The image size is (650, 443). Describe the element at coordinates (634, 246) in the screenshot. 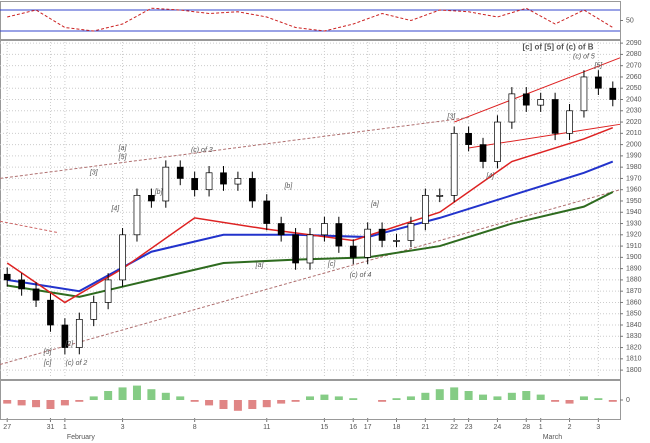

I see `y-tick-label: 1910` at that location.